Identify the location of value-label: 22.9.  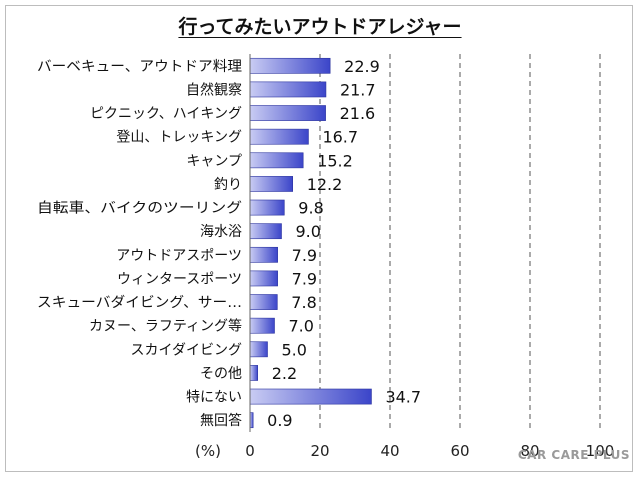
(362, 66).